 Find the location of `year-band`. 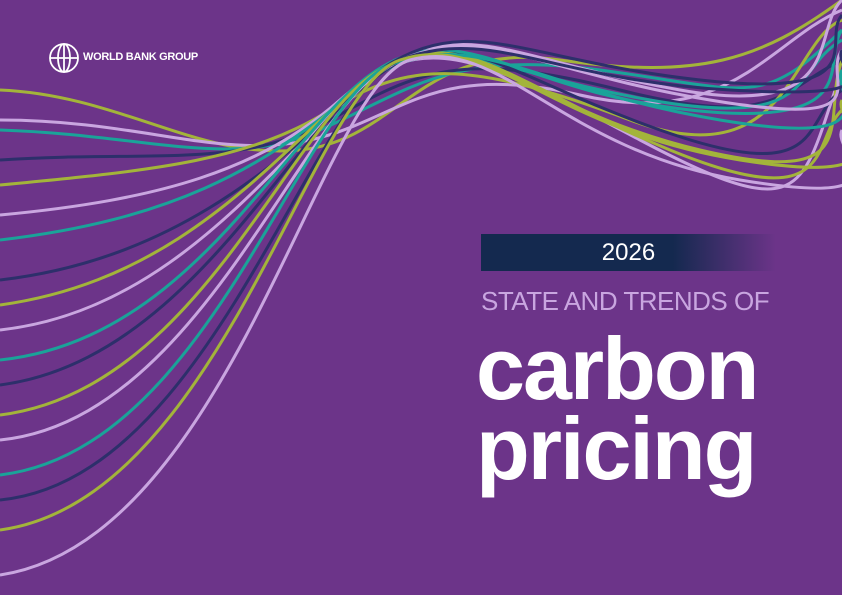

year-band is located at coordinates (628, 252).